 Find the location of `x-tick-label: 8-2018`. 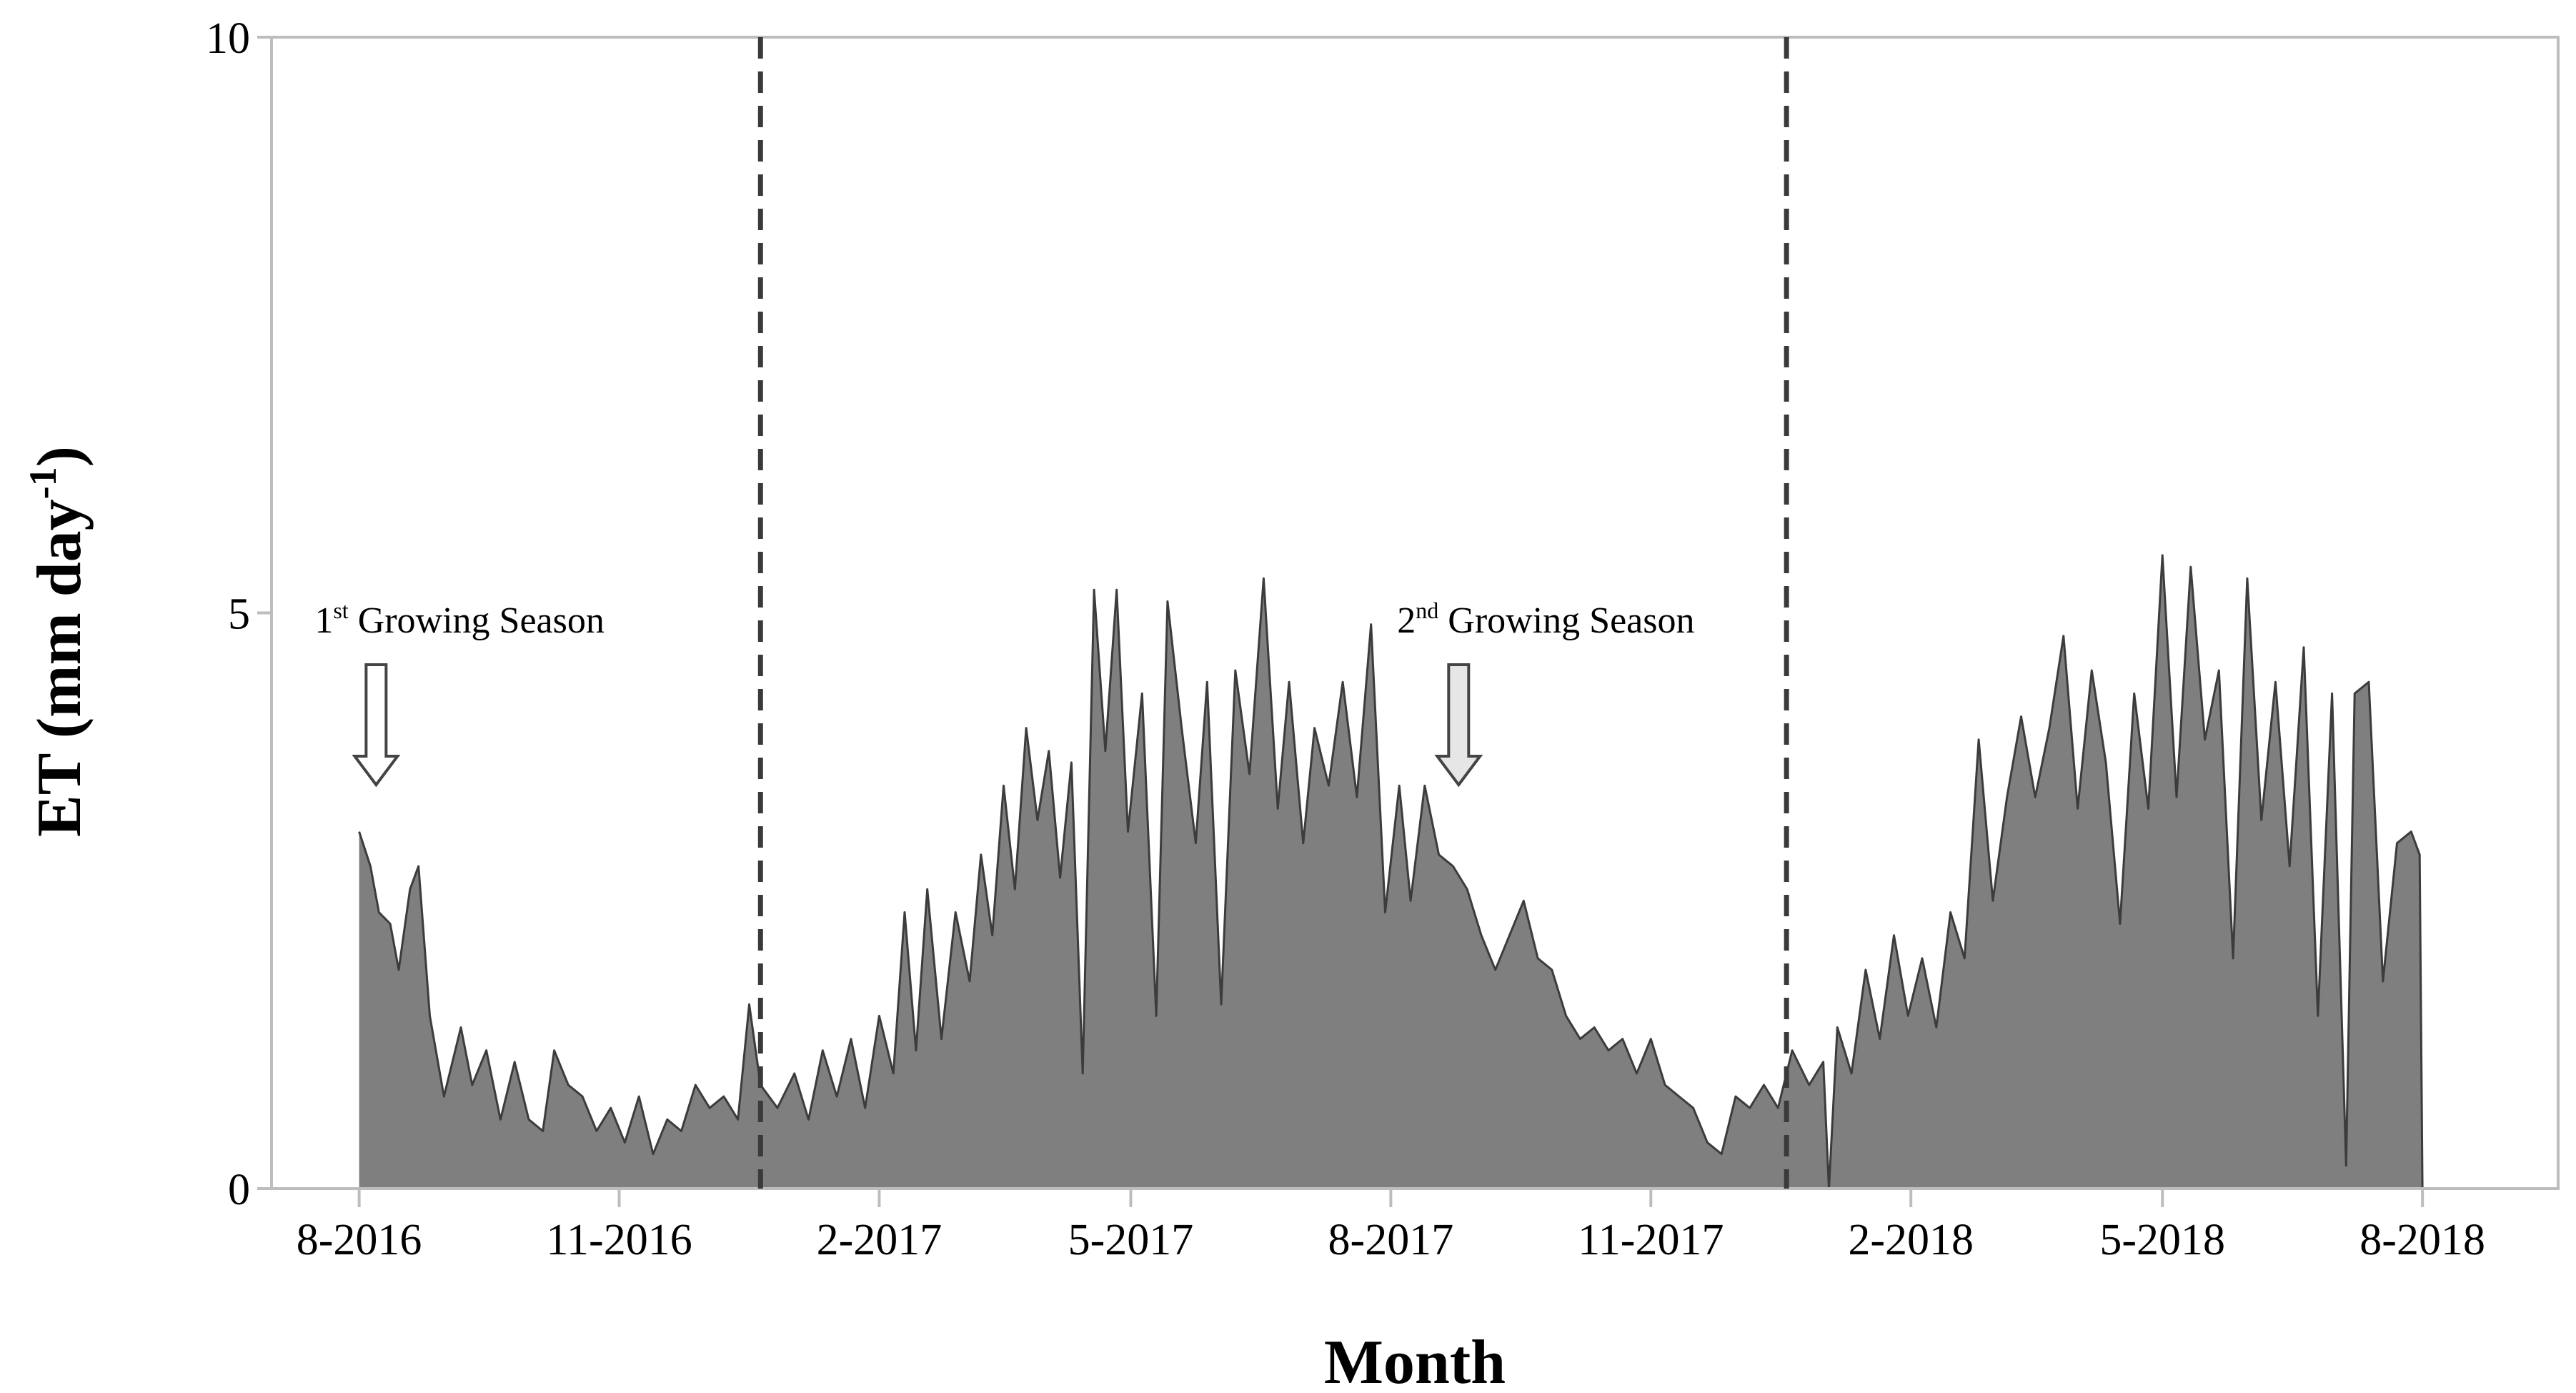

x-tick-label: 8-2018 is located at coordinates (2422, 1240).